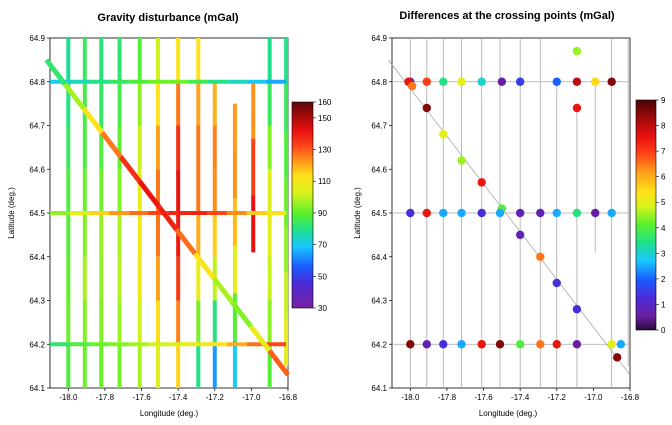 This screenshot has height=425, width=672. Describe the element at coordinates (379, 169) in the screenshot. I see `y-tick-label: 64.6` at that location.